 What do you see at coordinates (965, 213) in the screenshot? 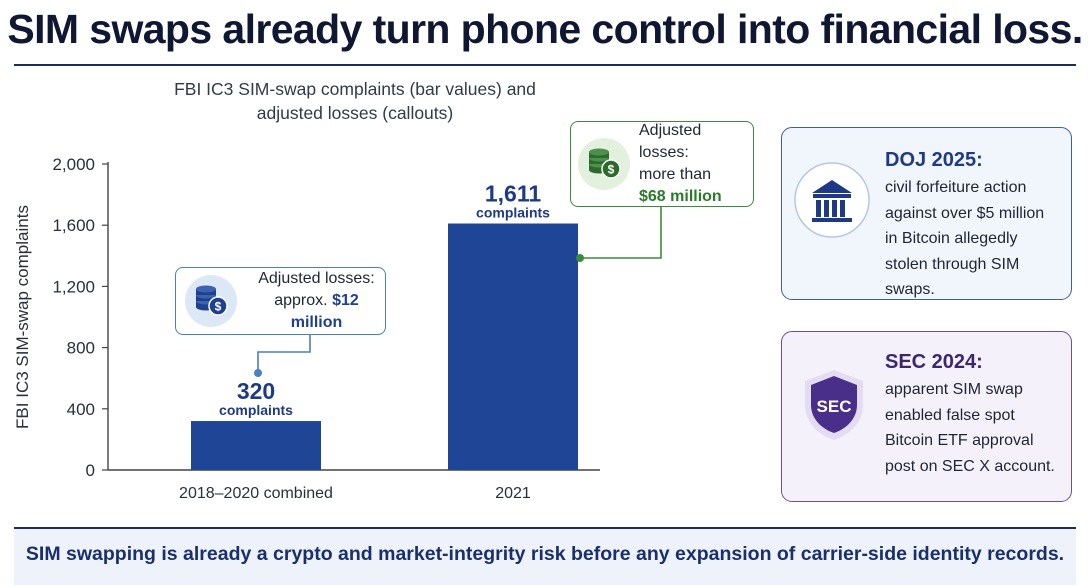
I see `doj-line-2: against over $5 million` at bounding box center [965, 213].